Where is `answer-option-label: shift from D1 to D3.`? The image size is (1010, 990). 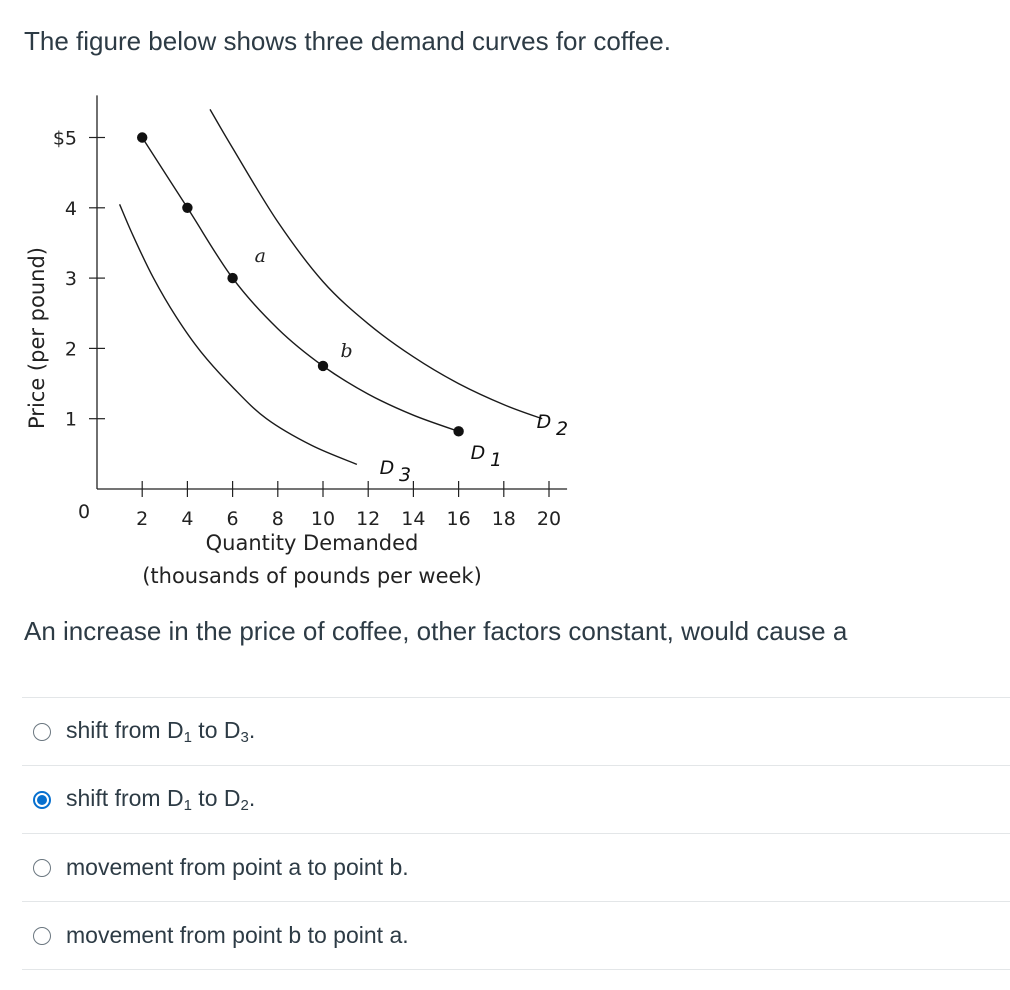
answer-option-label: shift from D1 to D3. is located at coordinates (161, 731).